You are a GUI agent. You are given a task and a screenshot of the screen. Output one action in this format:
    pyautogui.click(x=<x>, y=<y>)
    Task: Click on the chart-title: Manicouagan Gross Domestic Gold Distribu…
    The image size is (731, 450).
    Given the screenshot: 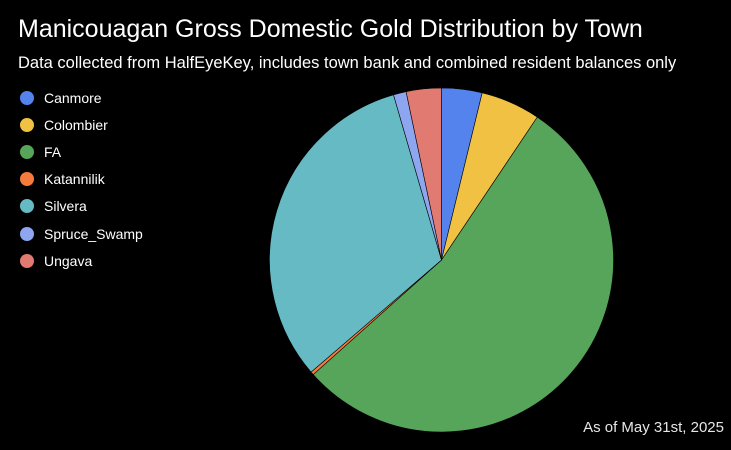 What is the action you would take?
    pyautogui.click(x=330, y=29)
    